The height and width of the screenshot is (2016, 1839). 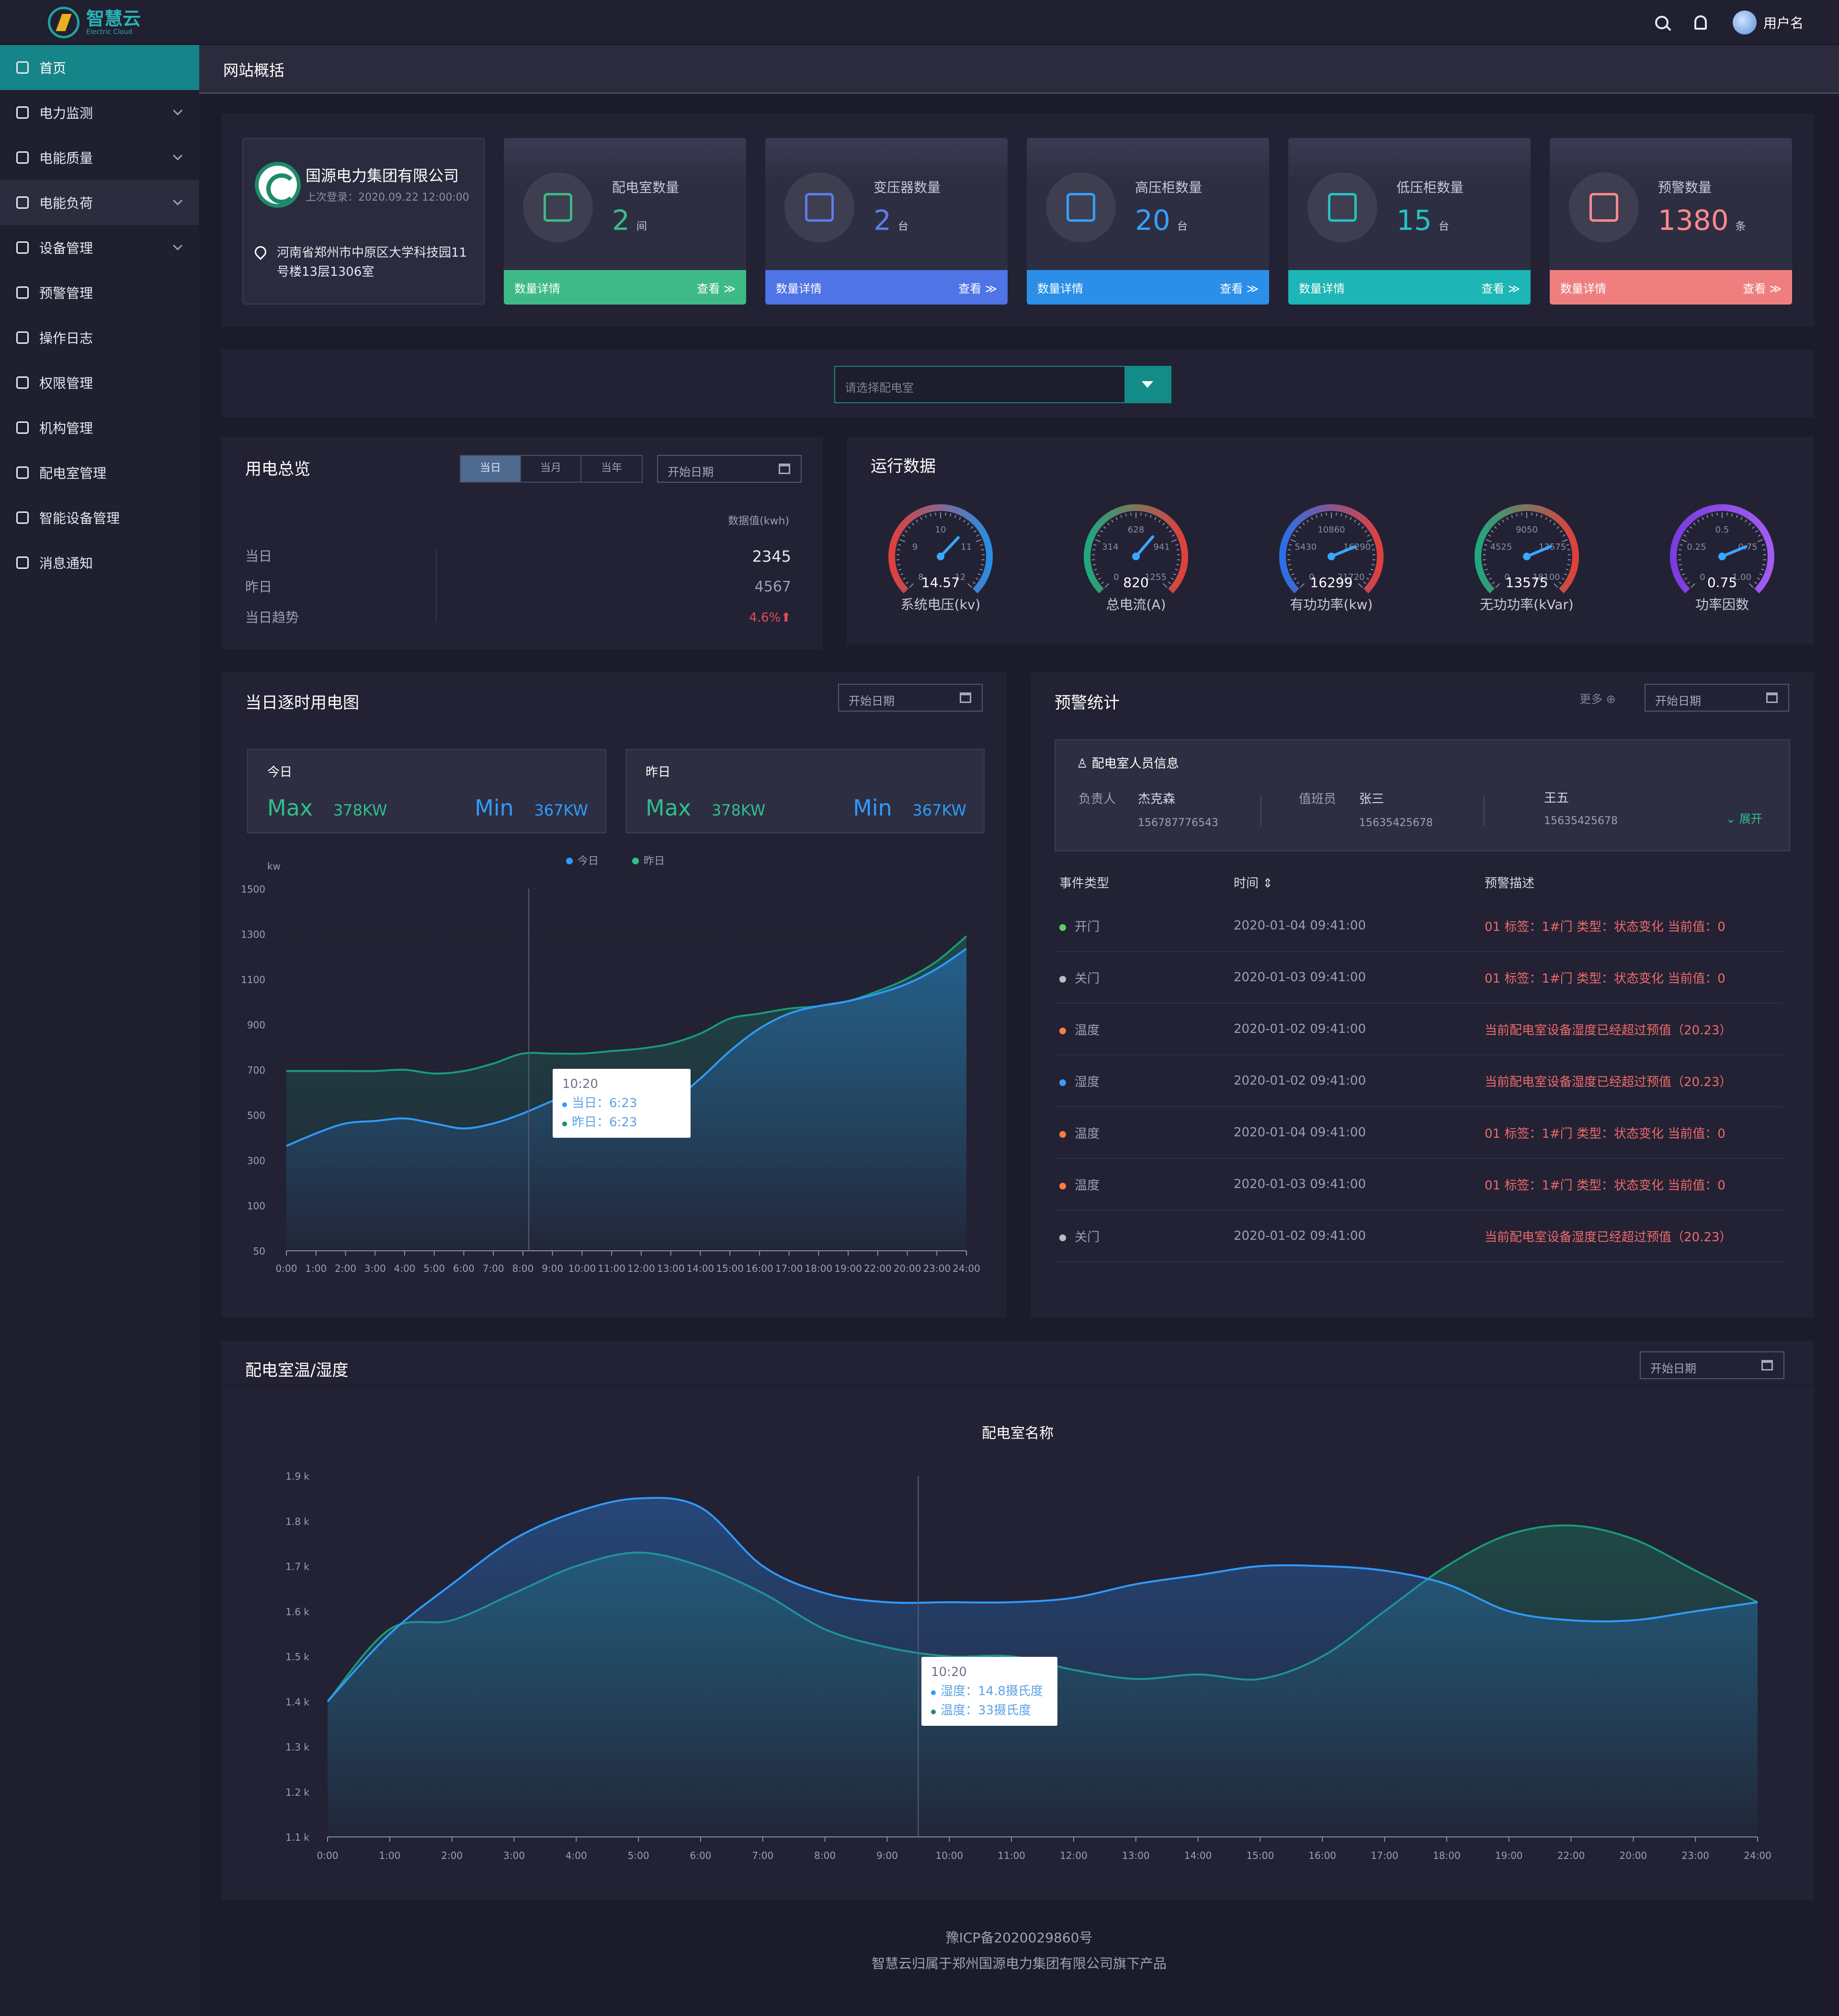 I want to click on sidebar-item: 电能质量, so click(x=99, y=157).